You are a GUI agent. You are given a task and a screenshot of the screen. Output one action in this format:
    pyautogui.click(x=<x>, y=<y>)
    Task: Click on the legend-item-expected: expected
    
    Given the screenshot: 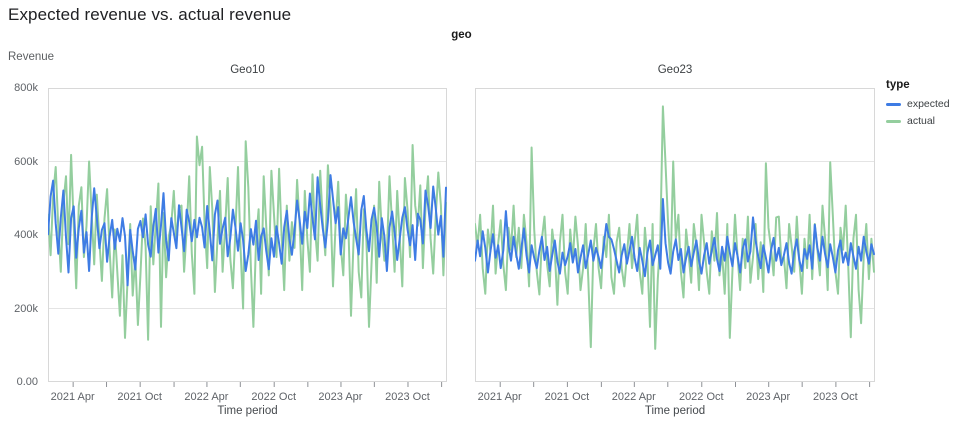 What is the action you would take?
    pyautogui.click(x=918, y=104)
    